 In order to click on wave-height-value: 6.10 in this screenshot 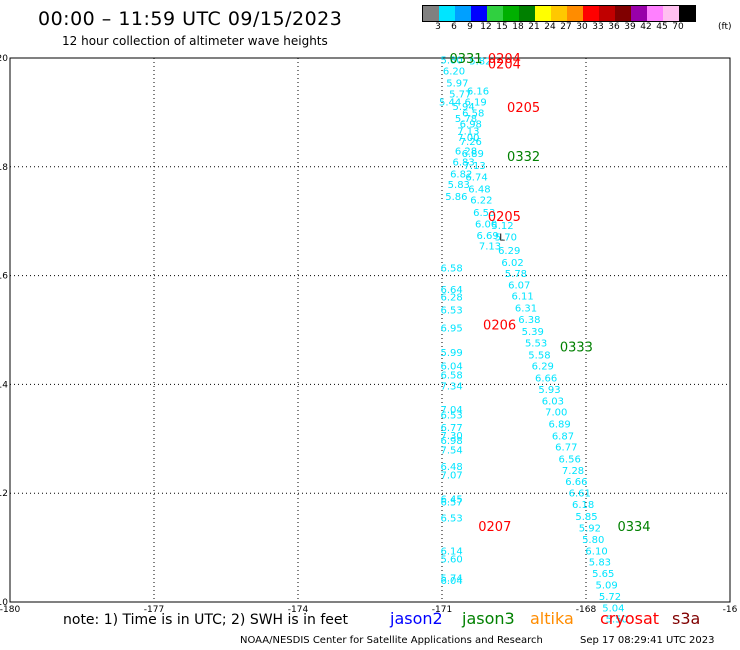, I will do `click(596, 551)`.